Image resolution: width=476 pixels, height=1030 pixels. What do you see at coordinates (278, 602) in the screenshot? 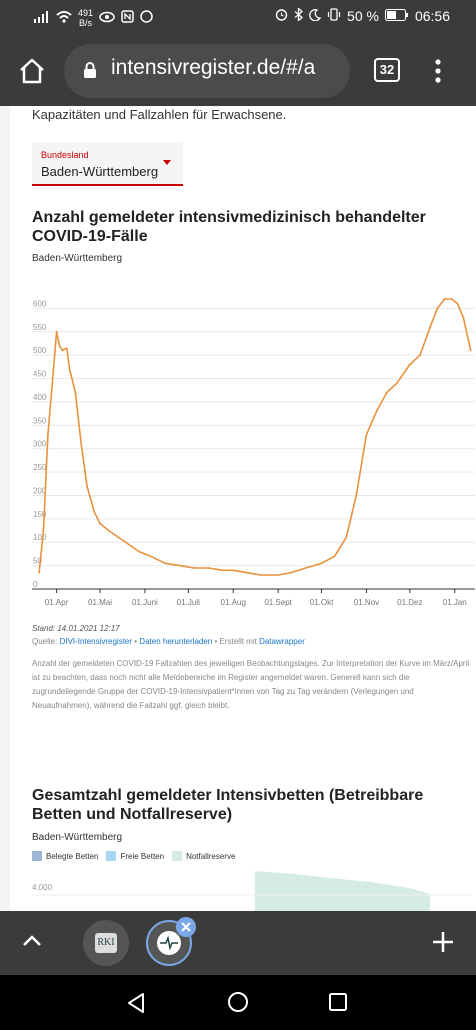
I see `x-tick-label: 01.Sept` at bounding box center [278, 602].